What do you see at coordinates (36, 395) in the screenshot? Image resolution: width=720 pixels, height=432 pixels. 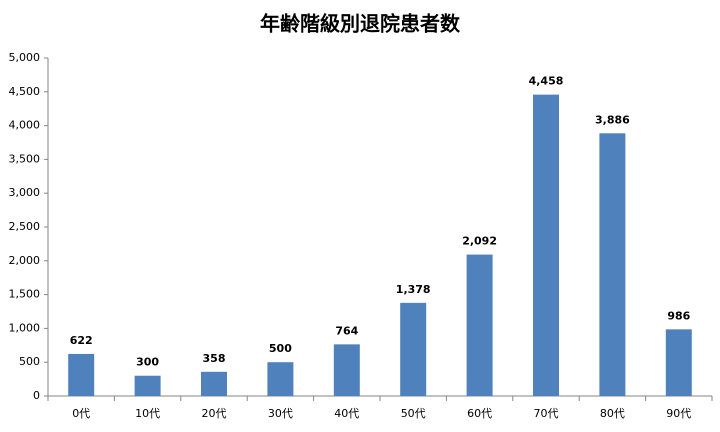 I see `y-tick-label: 0` at bounding box center [36, 395].